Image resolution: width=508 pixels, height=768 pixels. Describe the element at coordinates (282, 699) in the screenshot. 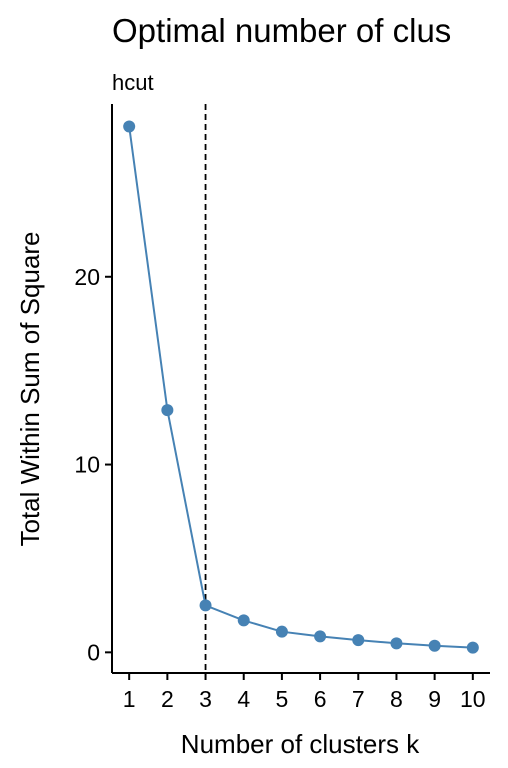

I see `x-tick-label: 5` at that location.